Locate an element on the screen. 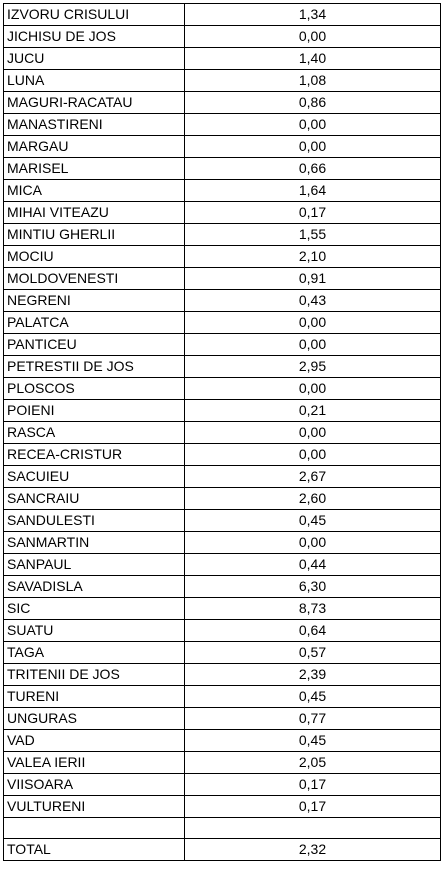  value-cell: 2,60 is located at coordinates (312, 498).